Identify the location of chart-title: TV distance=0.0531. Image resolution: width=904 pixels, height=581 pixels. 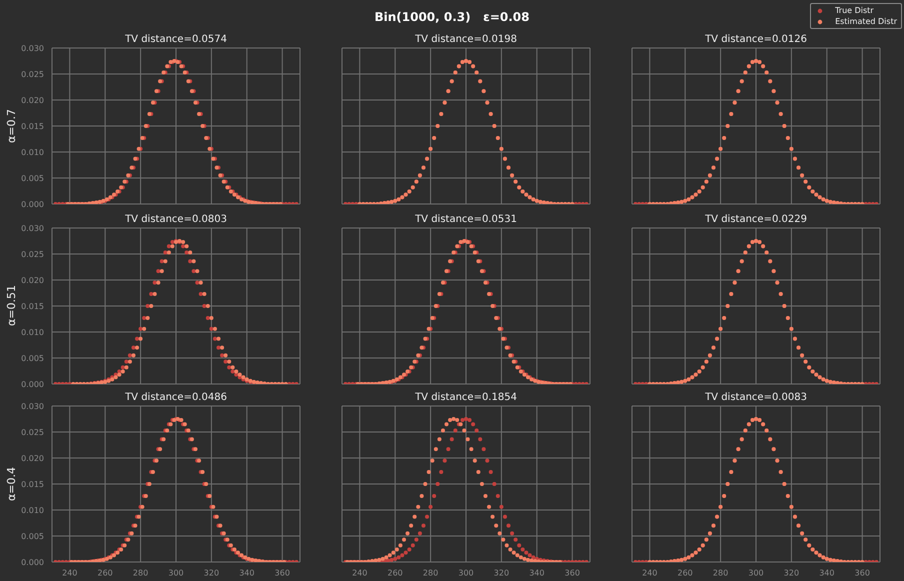
(466, 219).